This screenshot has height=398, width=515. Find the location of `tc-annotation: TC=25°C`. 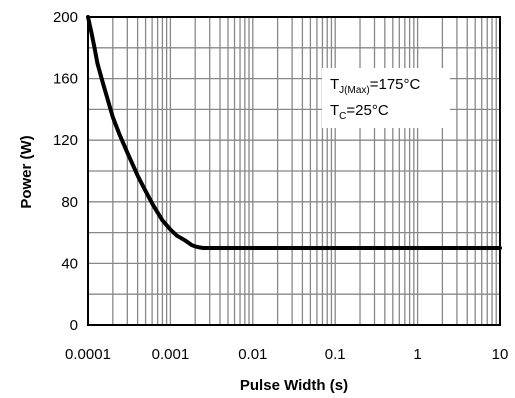

tc-annotation: TC=25°C is located at coordinates (359, 112).